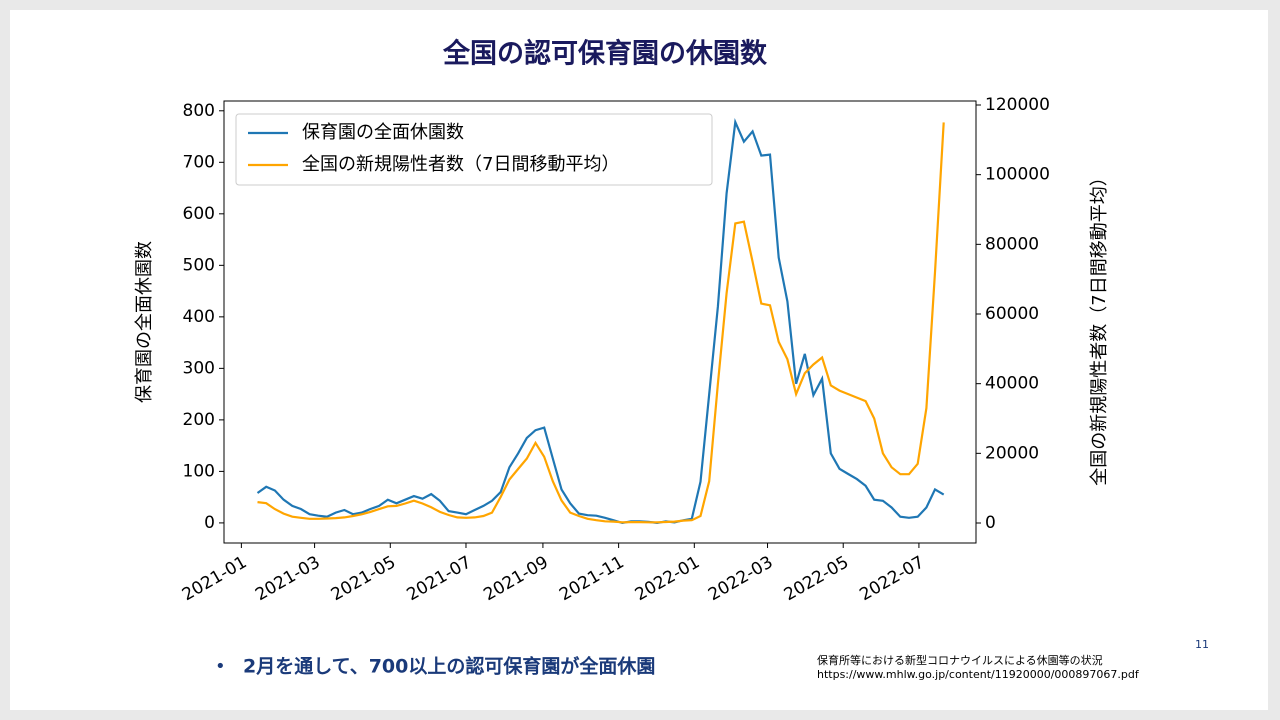 This screenshot has width=1280, height=720. Describe the element at coordinates (199, 471) in the screenshot. I see `y-tick-label: 100` at that location.